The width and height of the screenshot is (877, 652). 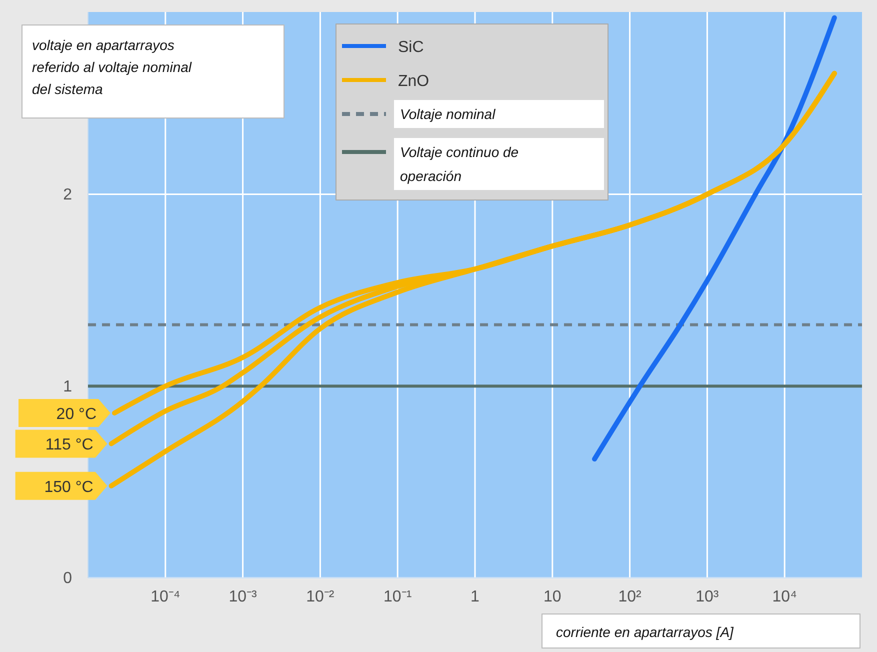 What do you see at coordinates (475, 597) in the screenshot?
I see `x-tick-label: 1` at bounding box center [475, 597].